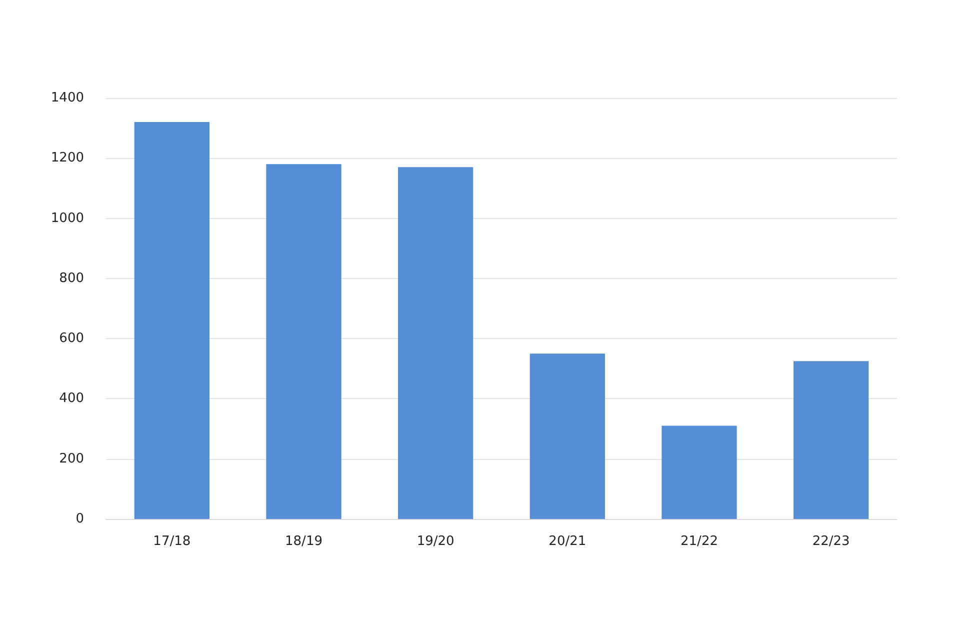  I want to click on y-tick-label: 0, so click(80, 519).